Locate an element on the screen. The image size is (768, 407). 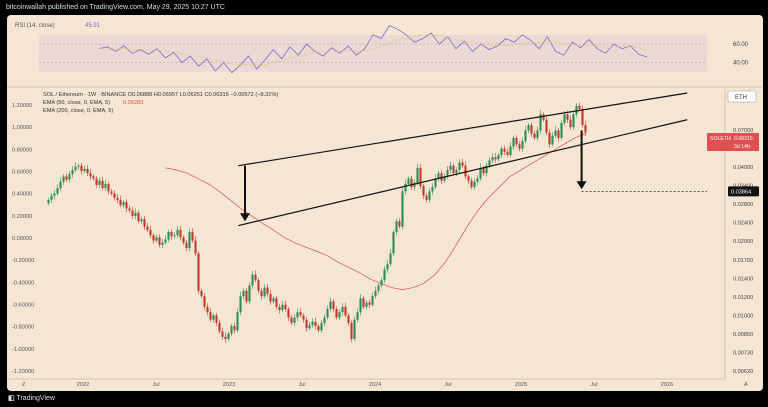
right-tick-label: 0.07000 is located at coordinates (743, 131).